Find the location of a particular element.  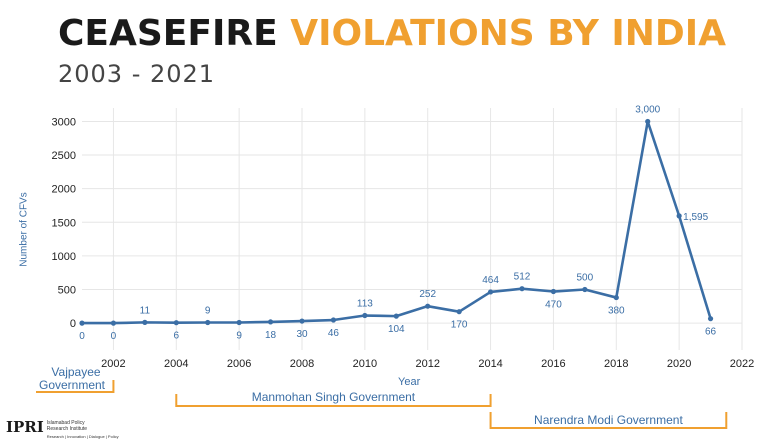

data-label: 30 is located at coordinates (302, 334).